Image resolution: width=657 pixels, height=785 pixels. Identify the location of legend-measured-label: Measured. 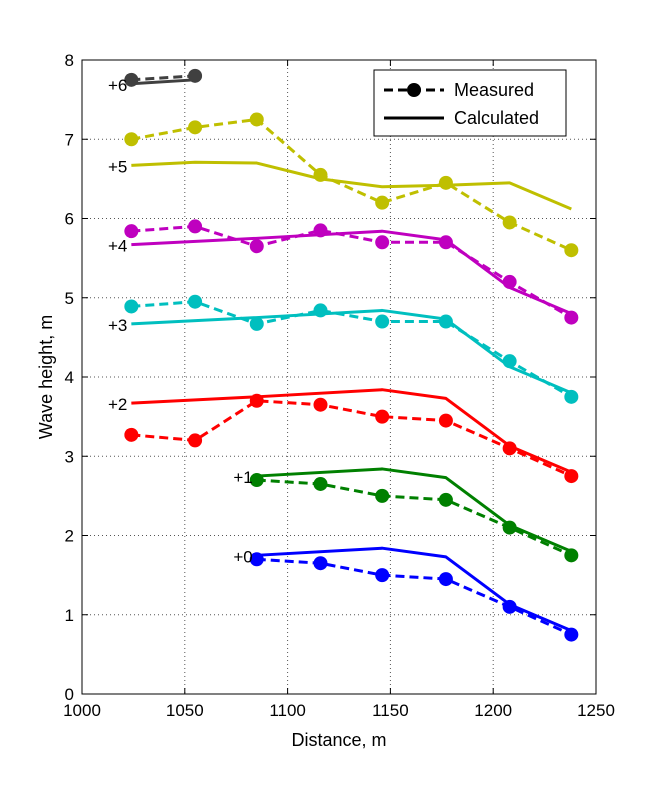
(494, 90).